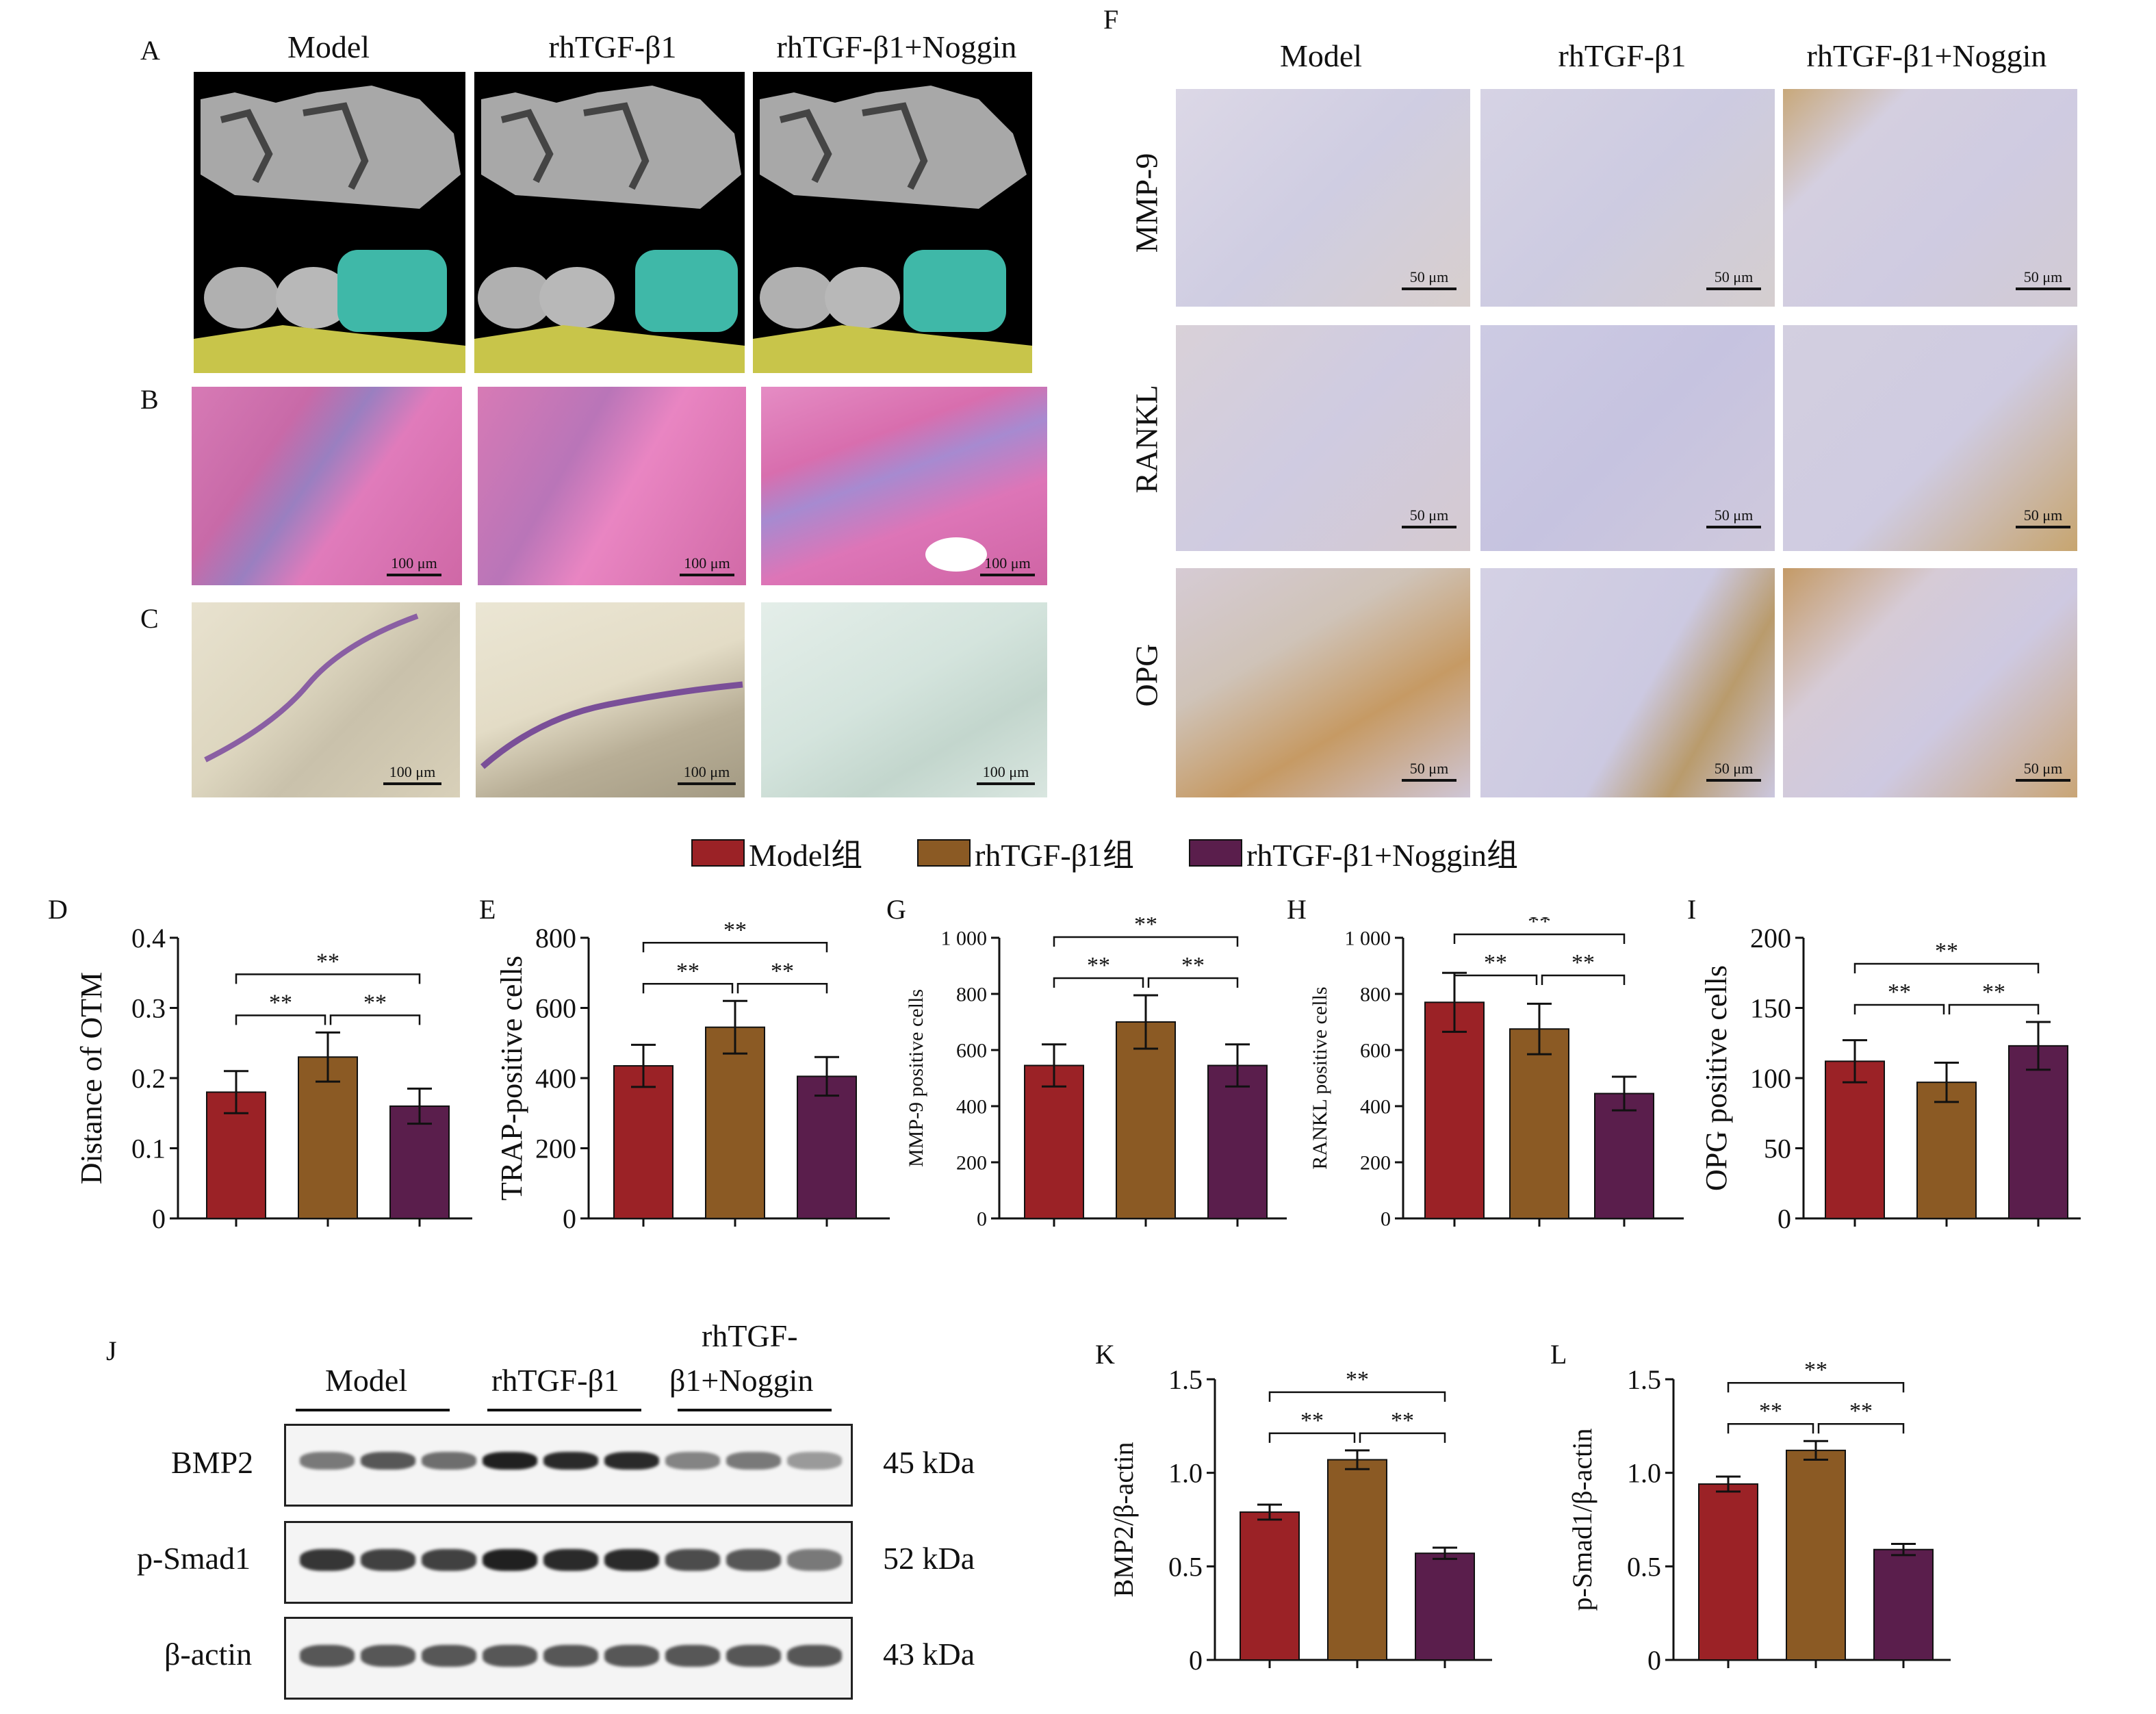 This screenshot has height=1714, width=2156. I want to click on panel-label-c: C, so click(149, 618).